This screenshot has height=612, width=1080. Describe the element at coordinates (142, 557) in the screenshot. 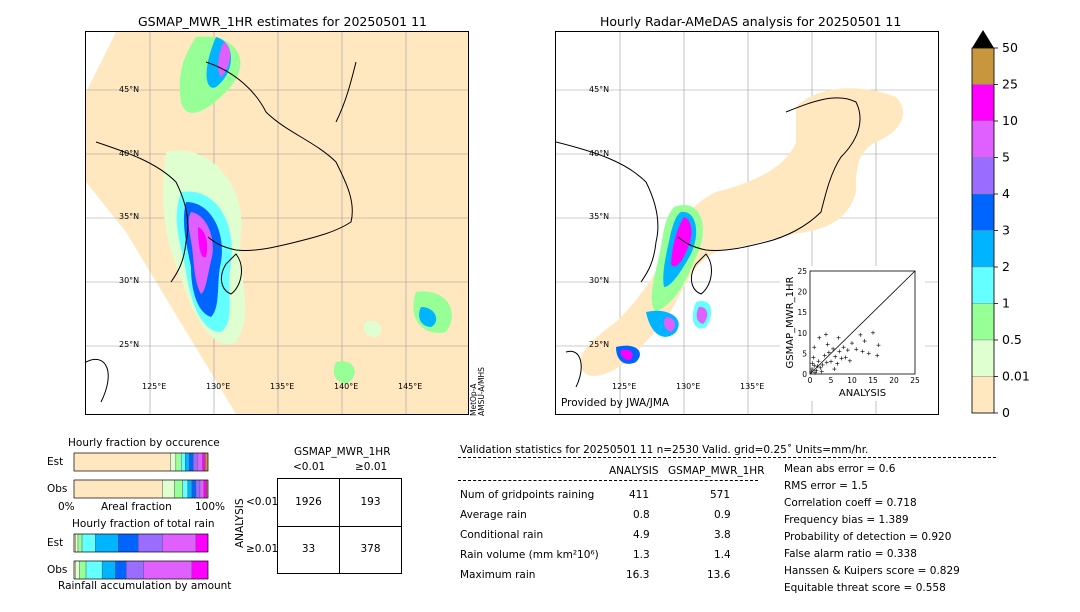

I see `total-rain-bars` at that location.